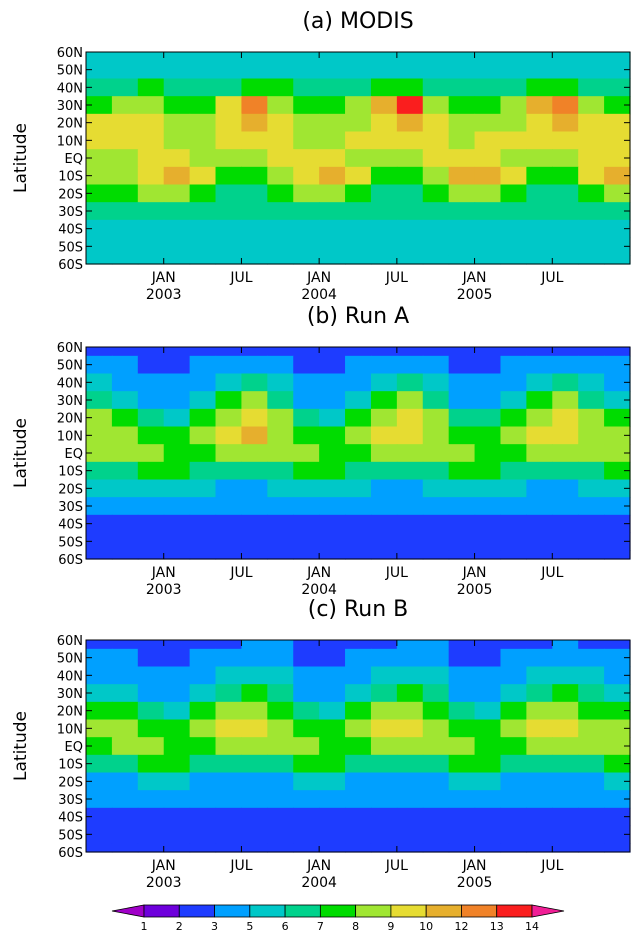  Describe the element at coordinates (319, 883) in the screenshot. I see `x-tick-year-label: 2004` at that location.